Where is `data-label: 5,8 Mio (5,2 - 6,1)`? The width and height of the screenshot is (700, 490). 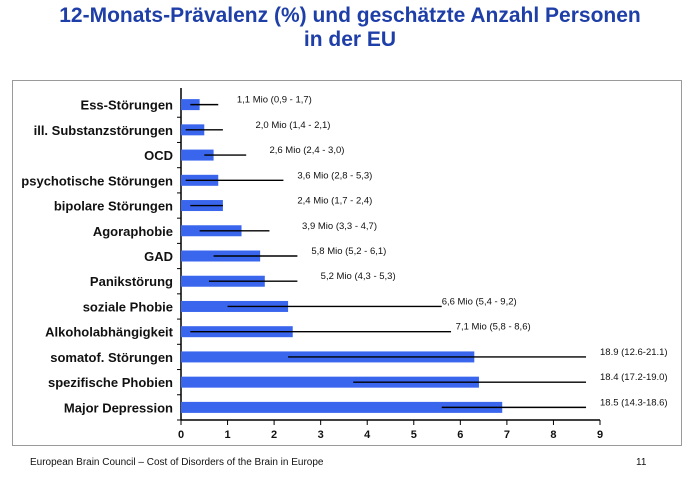
data-label: 5,8 Mio (5,2 - 6,1) is located at coordinates (348, 251).